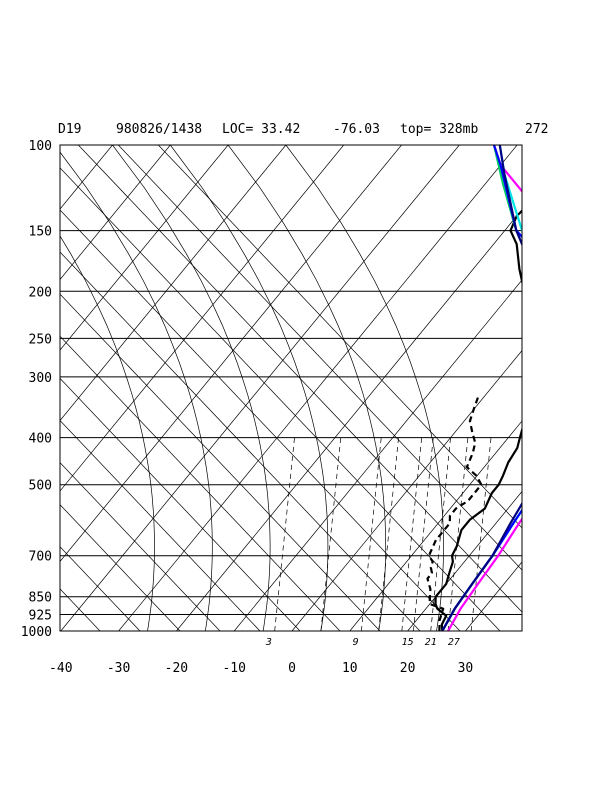  What do you see at coordinates (350, 668) in the screenshot?
I see `temperature-tick-label: 10` at bounding box center [350, 668].